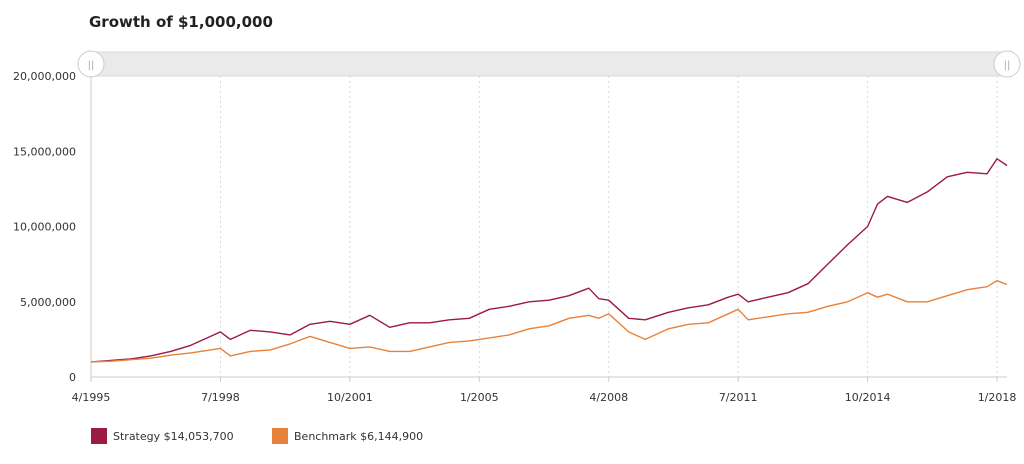  What do you see at coordinates (99, 436) in the screenshot?
I see `strategy-swatch` at bounding box center [99, 436].